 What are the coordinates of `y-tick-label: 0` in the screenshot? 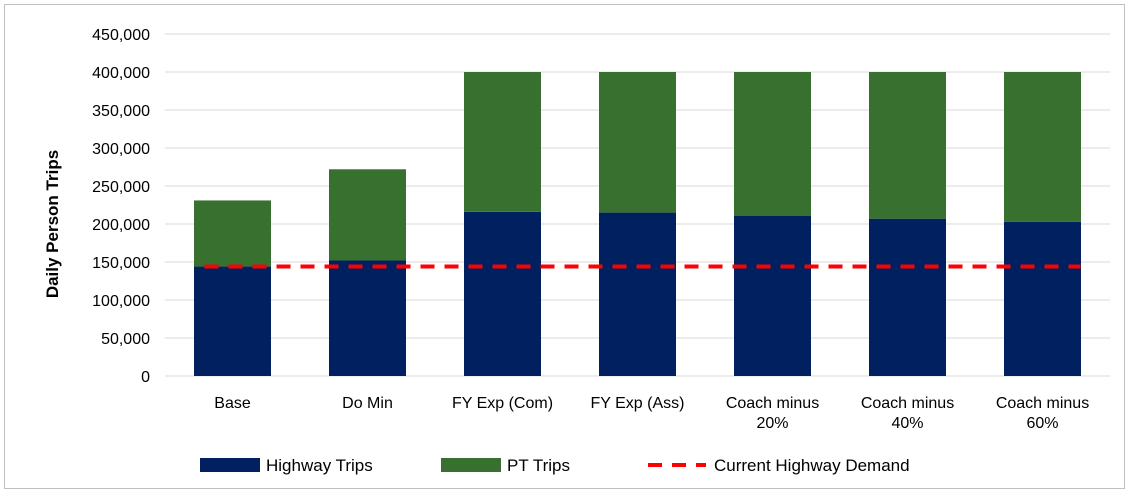 It's located at (145, 377).